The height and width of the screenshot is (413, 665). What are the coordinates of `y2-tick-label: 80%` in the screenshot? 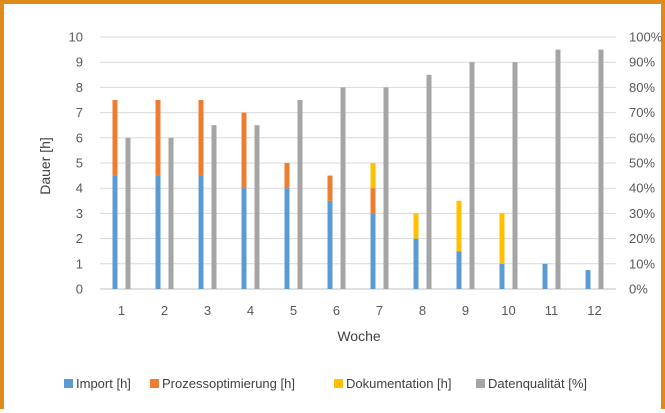 It's located at (642, 87).